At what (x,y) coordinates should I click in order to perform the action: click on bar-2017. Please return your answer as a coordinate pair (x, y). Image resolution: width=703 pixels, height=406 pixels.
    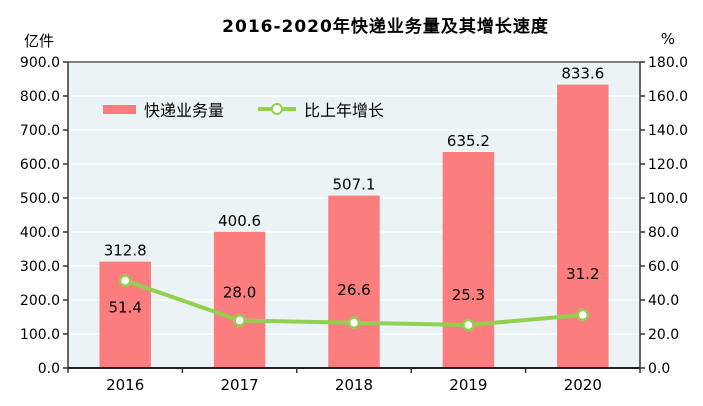
    Looking at the image, I should click on (239, 299).